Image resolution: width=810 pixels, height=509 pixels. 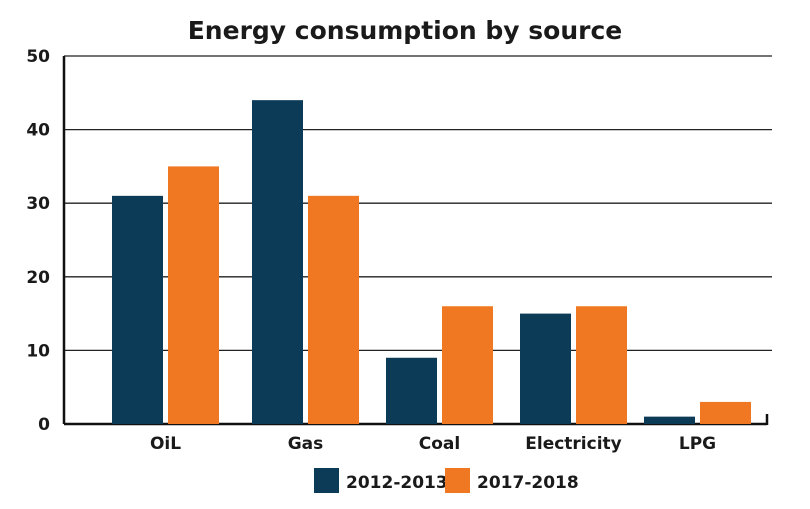 I want to click on x-tick-label: Electricity, so click(x=573, y=444).